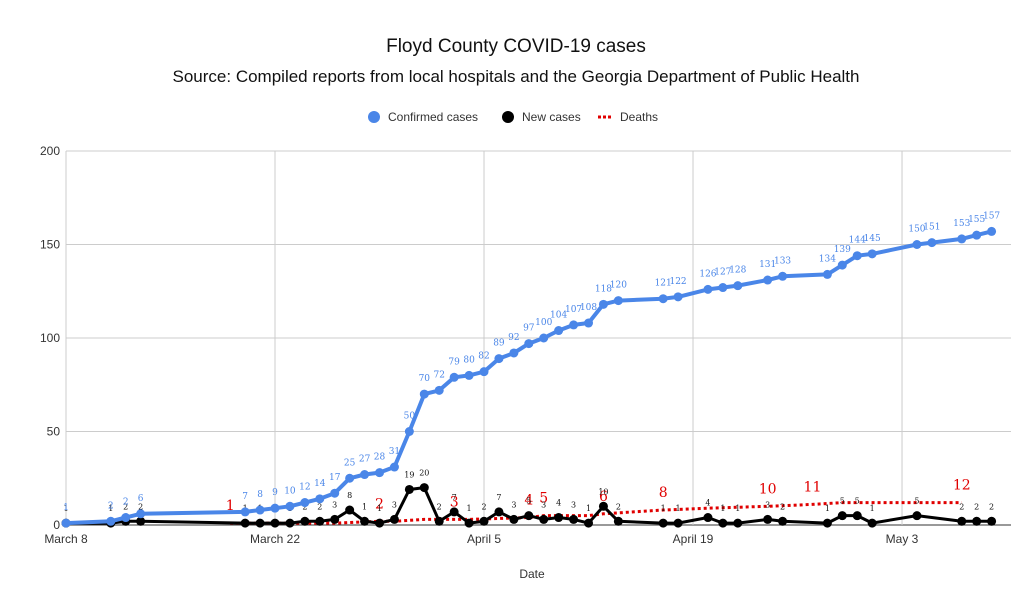  What do you see at coordinates (962, 486) in the screenshot?
I see `deaths-data-label: 12` at bounding box center [962, 486].